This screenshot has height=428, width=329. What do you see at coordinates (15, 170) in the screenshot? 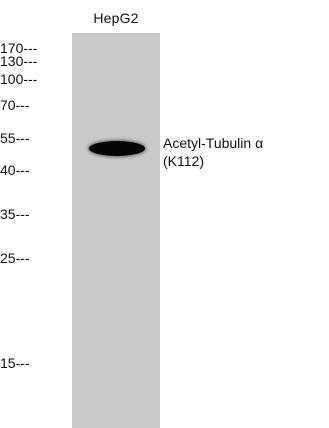
I see `marker-40: 40---` at bounding box center [15, 170].